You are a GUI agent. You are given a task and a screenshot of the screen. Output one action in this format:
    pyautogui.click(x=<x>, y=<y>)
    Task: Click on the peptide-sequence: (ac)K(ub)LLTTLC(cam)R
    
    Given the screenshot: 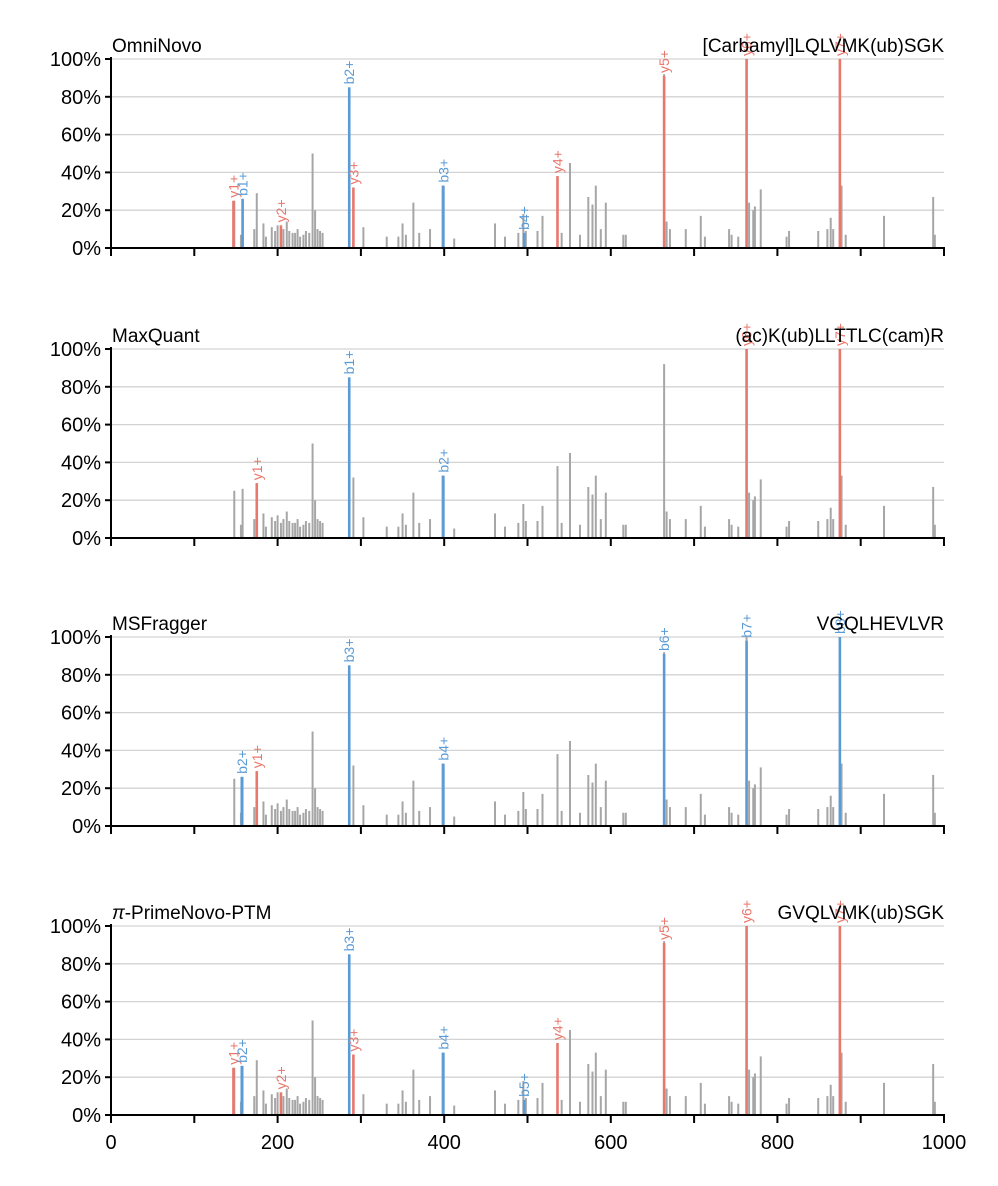 What is the action you would take?
    pyautogui.click(x=839, y=336)
    